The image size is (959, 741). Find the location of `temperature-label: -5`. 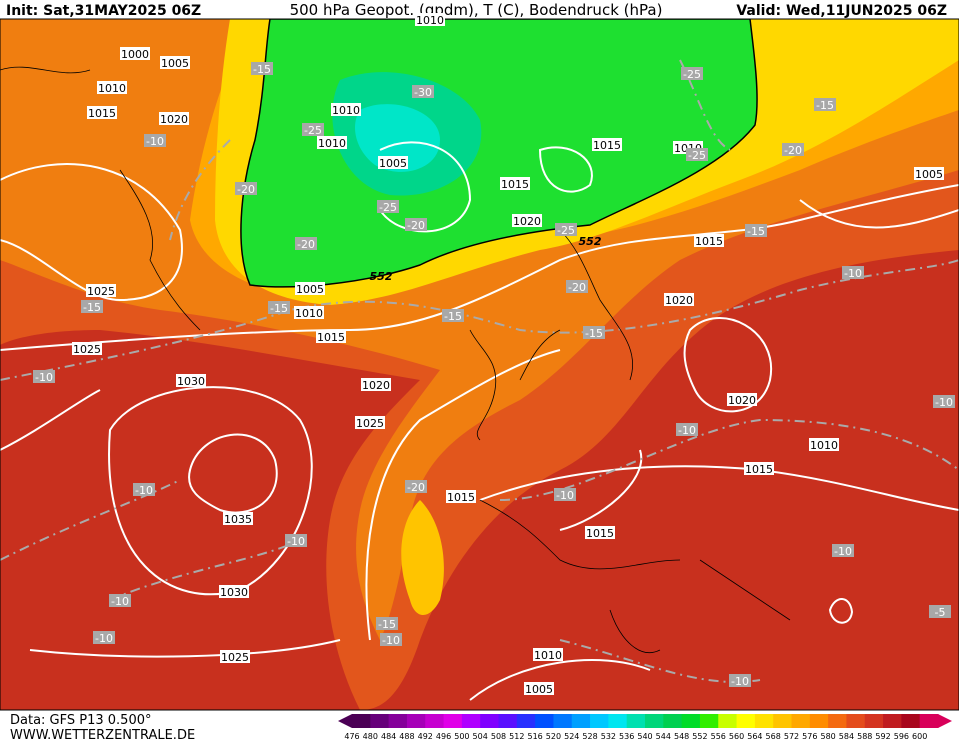

temperature-label: -5 is located at coordinates (940, 612).